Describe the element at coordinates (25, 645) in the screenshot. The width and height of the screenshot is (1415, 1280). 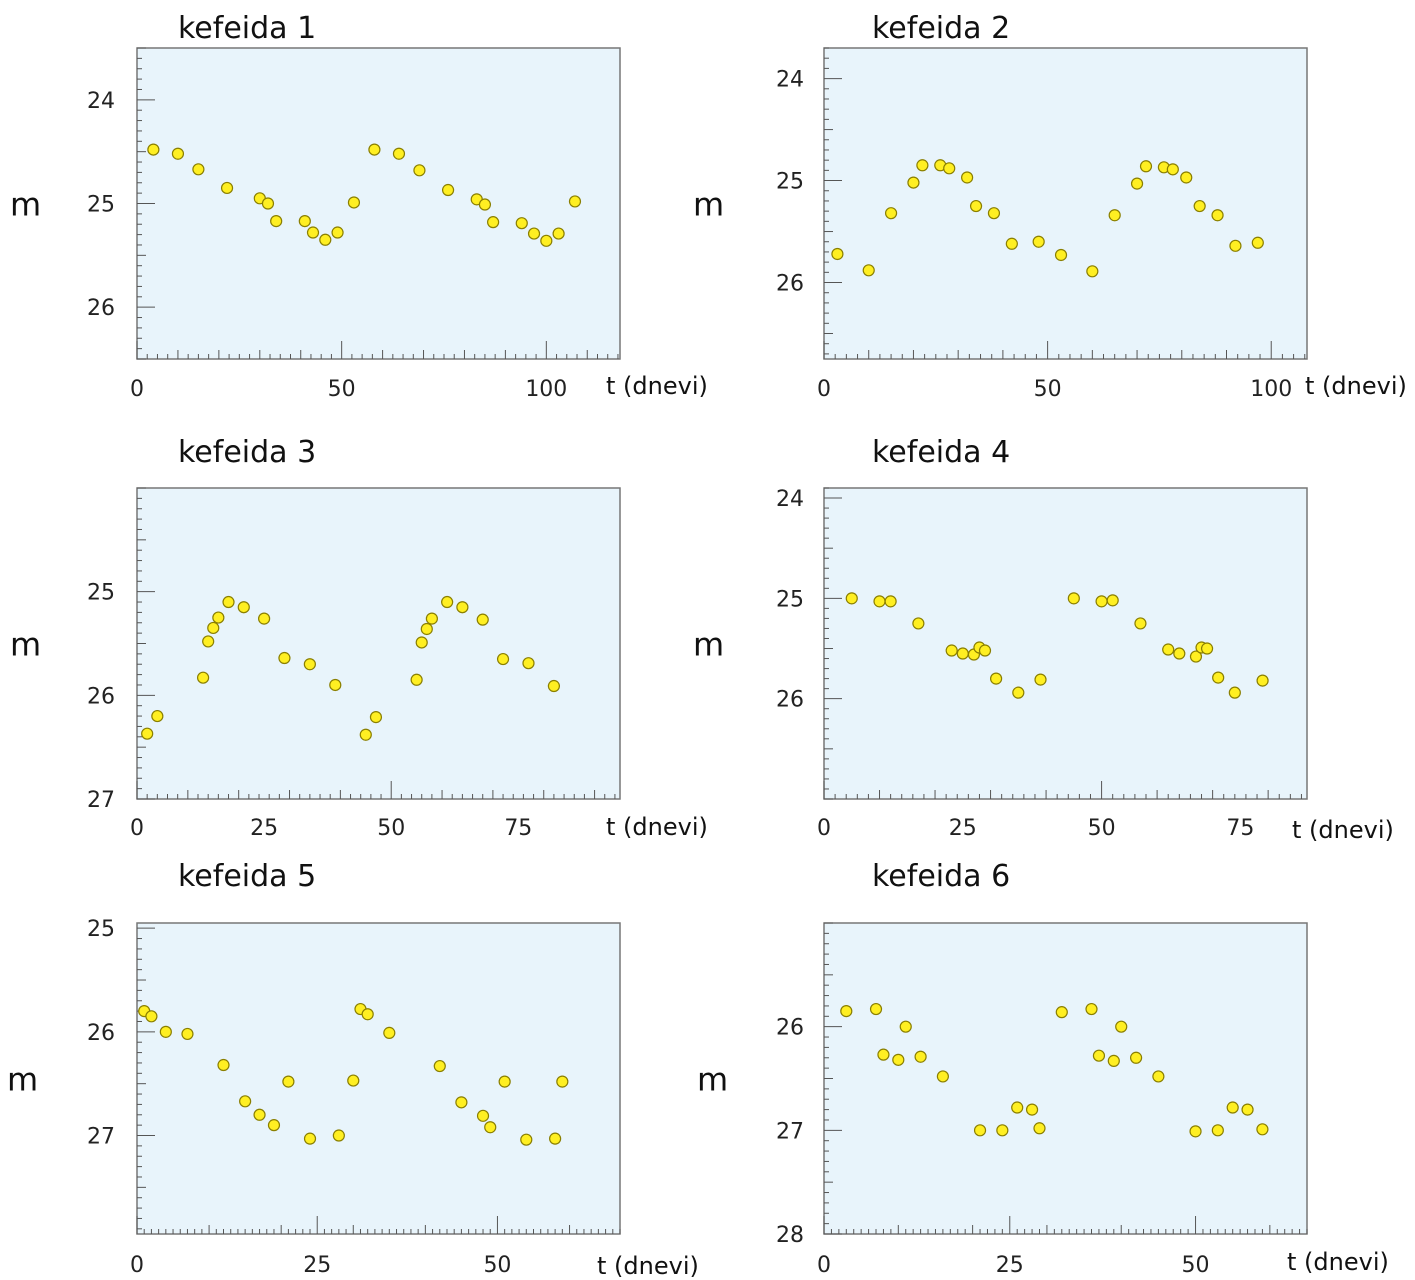
I see `kefeida-3-ylabel: m` at that location.